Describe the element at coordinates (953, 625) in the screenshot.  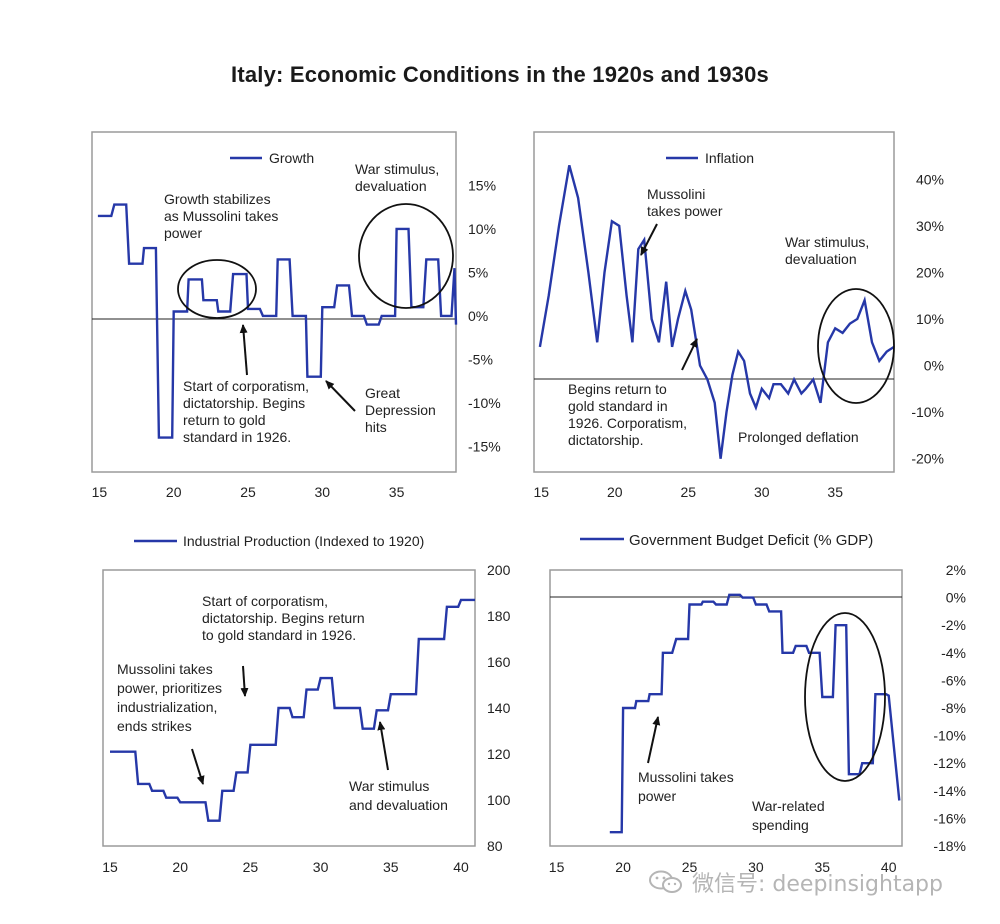
I see `deficit-y-tick-label: -2%` at that location.